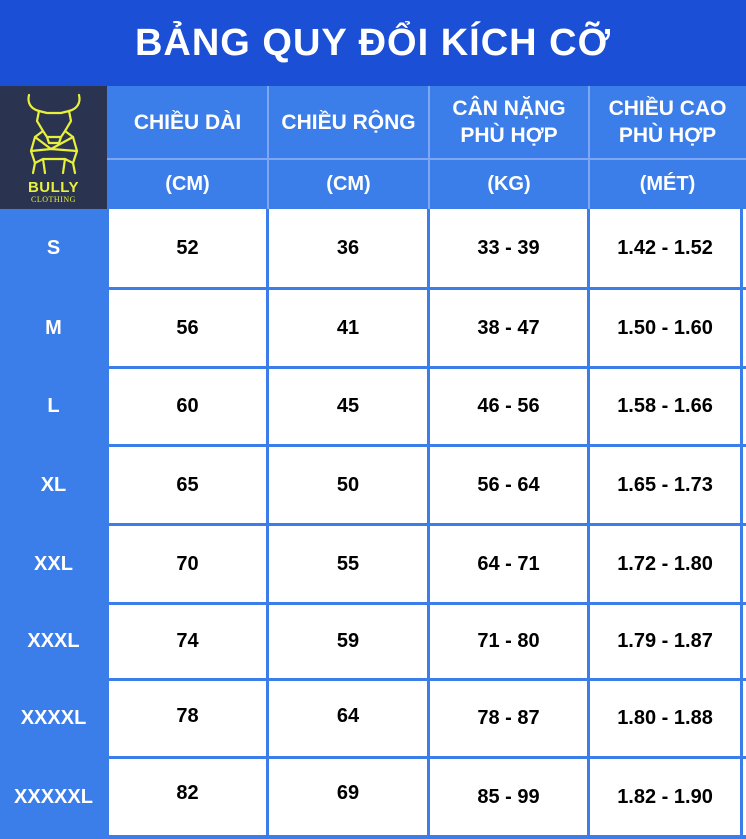  Describe the element at coordinates (53, 199) in the screenshot. I see `logo-subtitle: CLOTHING` at that location.